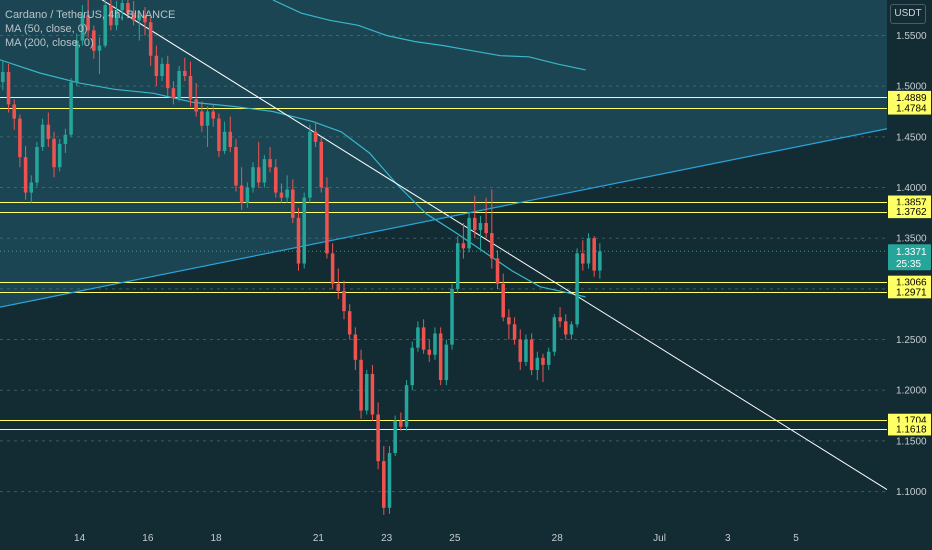 The height and width of the screenshot is (550, 932). I want to click on x-tick-label-0: 14, so click(80, 538).